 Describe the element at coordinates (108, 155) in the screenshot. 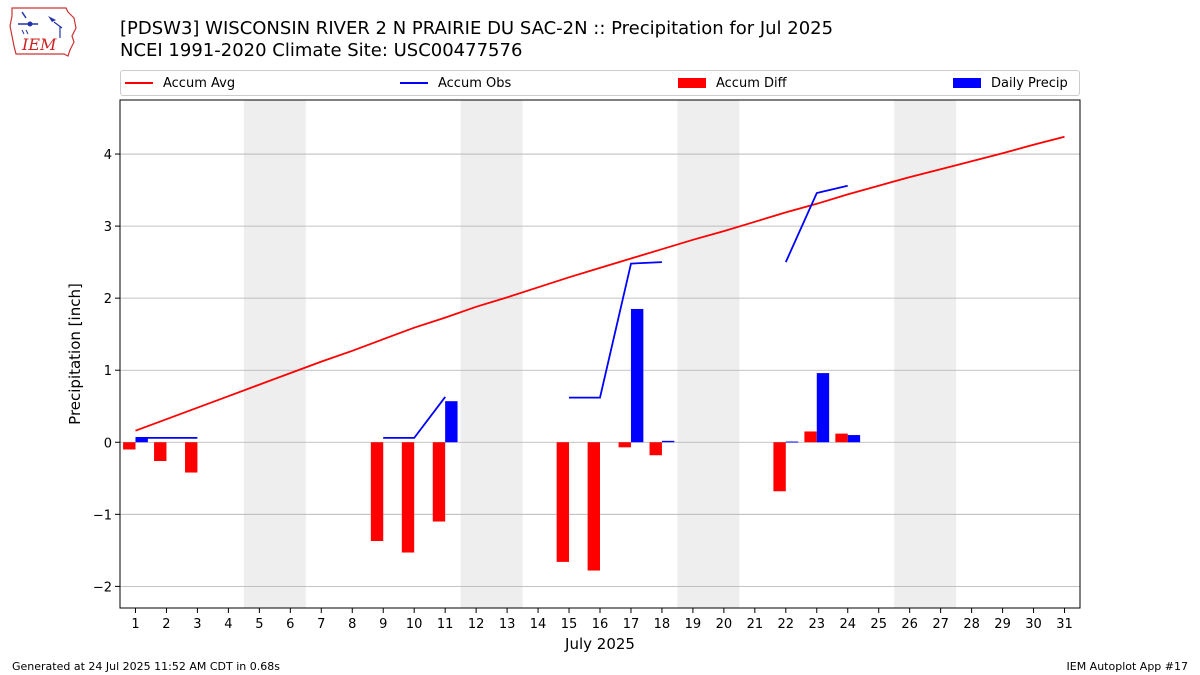

I see `y-tick-label: 4` at that location.